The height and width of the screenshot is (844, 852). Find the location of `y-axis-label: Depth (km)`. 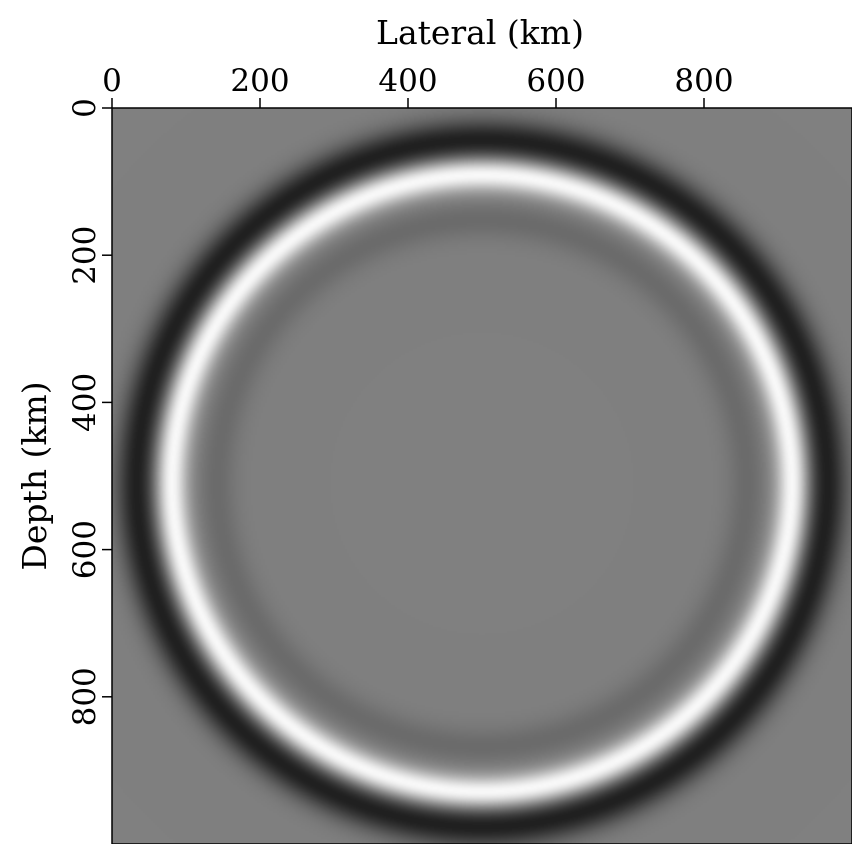

y-axis-label: Depth (km) is located at coordinates (34, 475).